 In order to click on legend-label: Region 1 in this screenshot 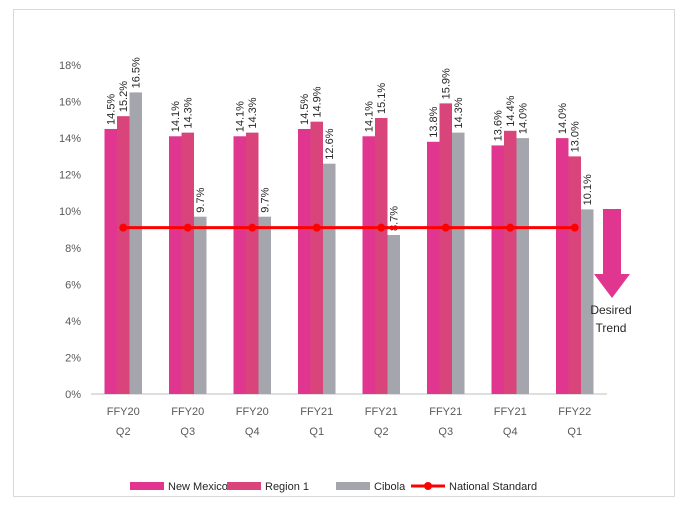, I will do `click(287, 487)`.